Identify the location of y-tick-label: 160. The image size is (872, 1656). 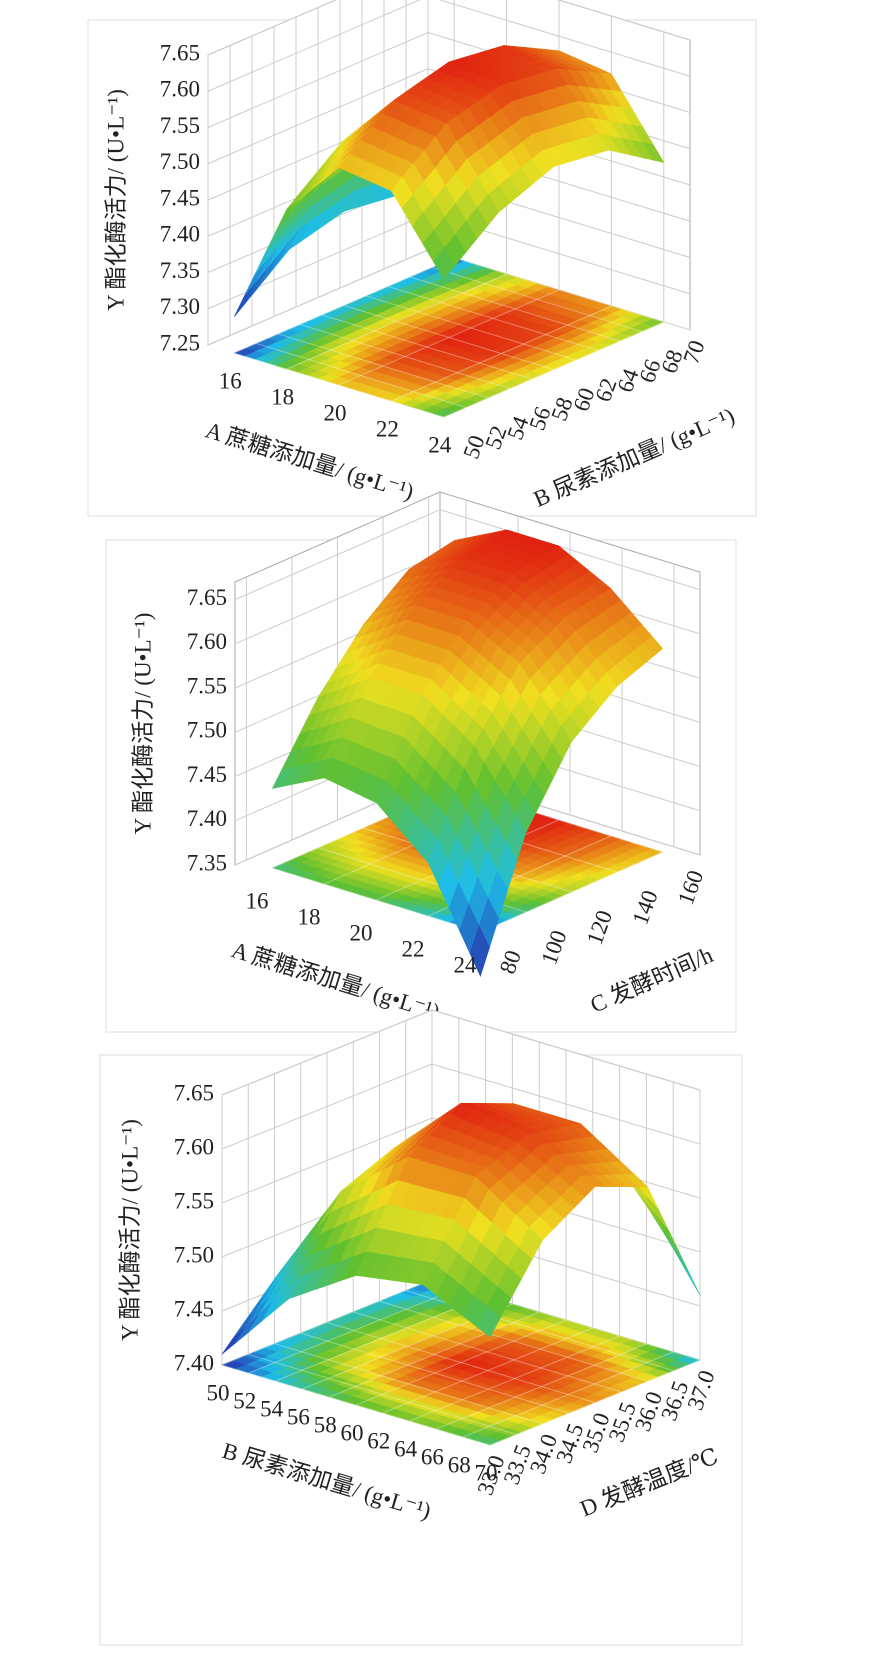
(690, 887).